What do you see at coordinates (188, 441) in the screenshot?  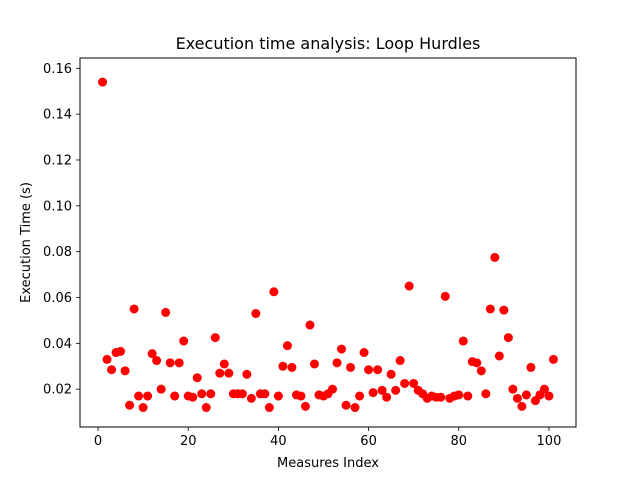 I see `x-tick-label: 20` at bounding box center [188, 441].